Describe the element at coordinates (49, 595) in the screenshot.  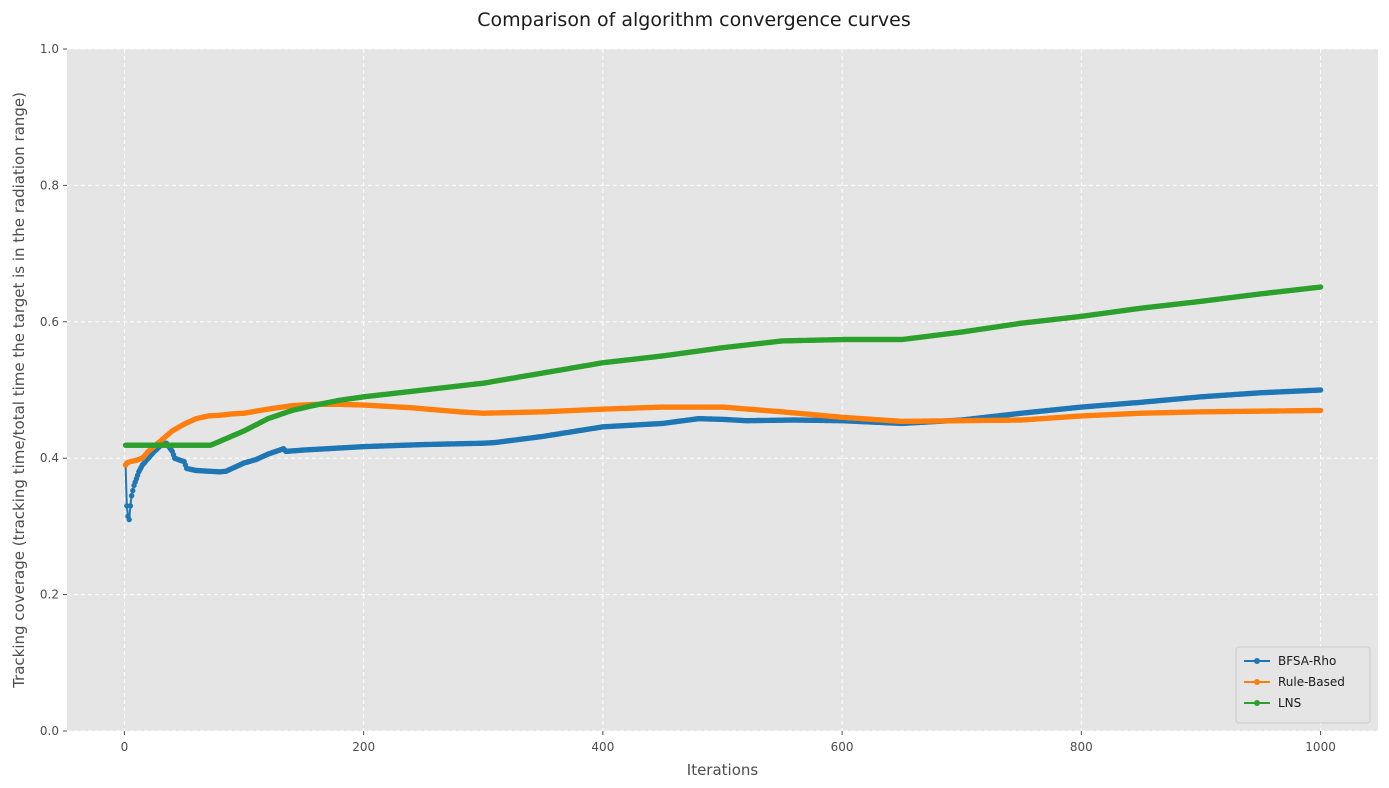
I see `y-tick-label: 0.2` at that location.